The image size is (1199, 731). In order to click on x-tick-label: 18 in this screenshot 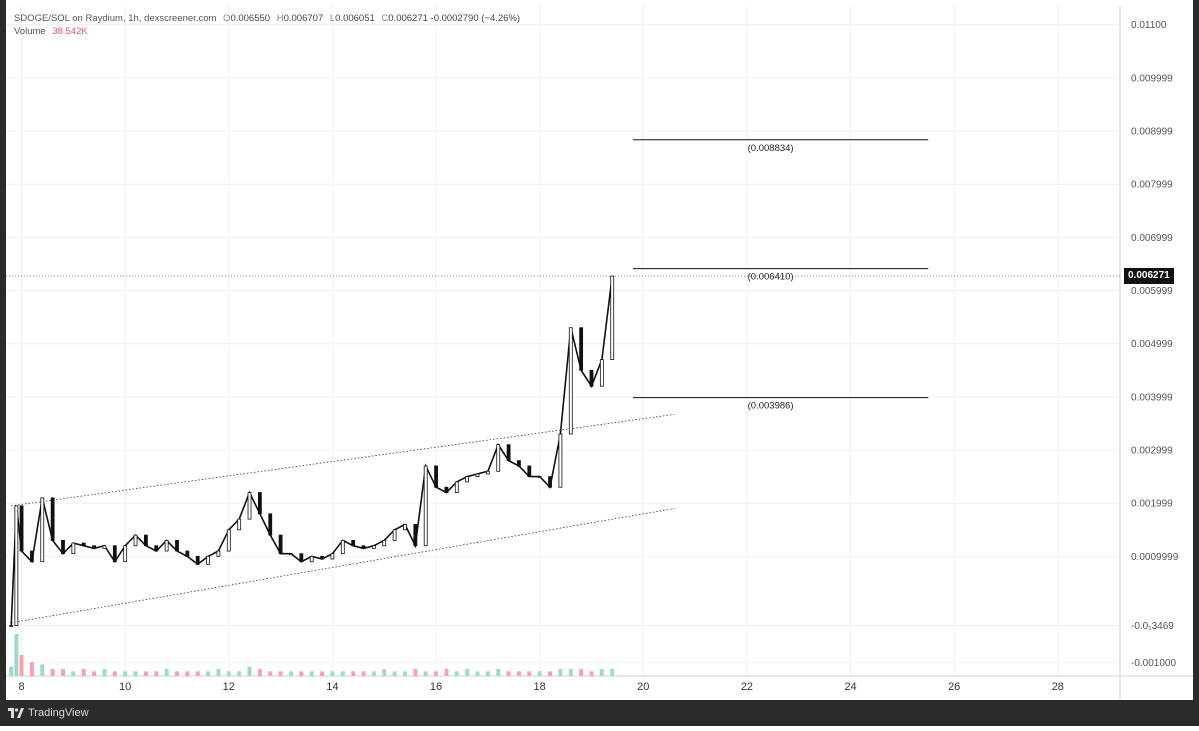, I will do `click(540, 687)`.